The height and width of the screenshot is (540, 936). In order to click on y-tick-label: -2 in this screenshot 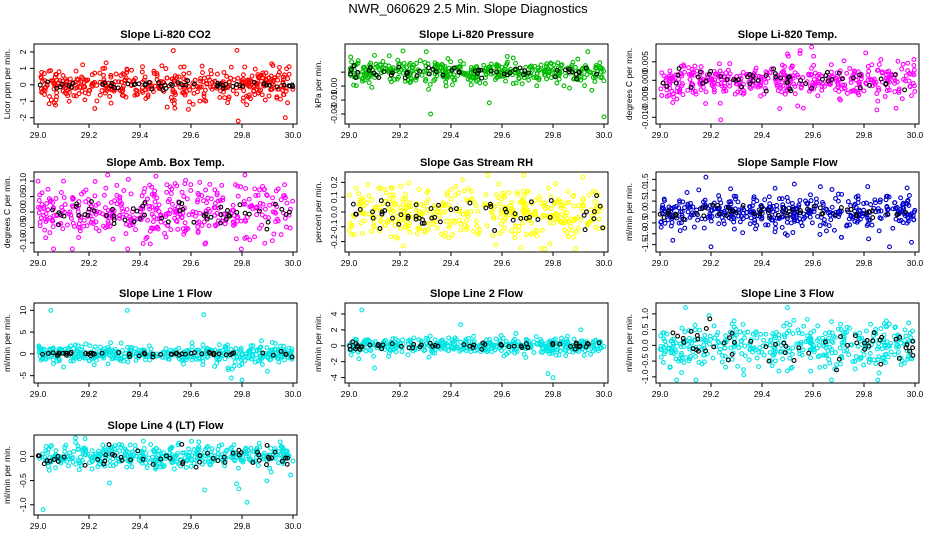, I will do `click(334, 362)`.